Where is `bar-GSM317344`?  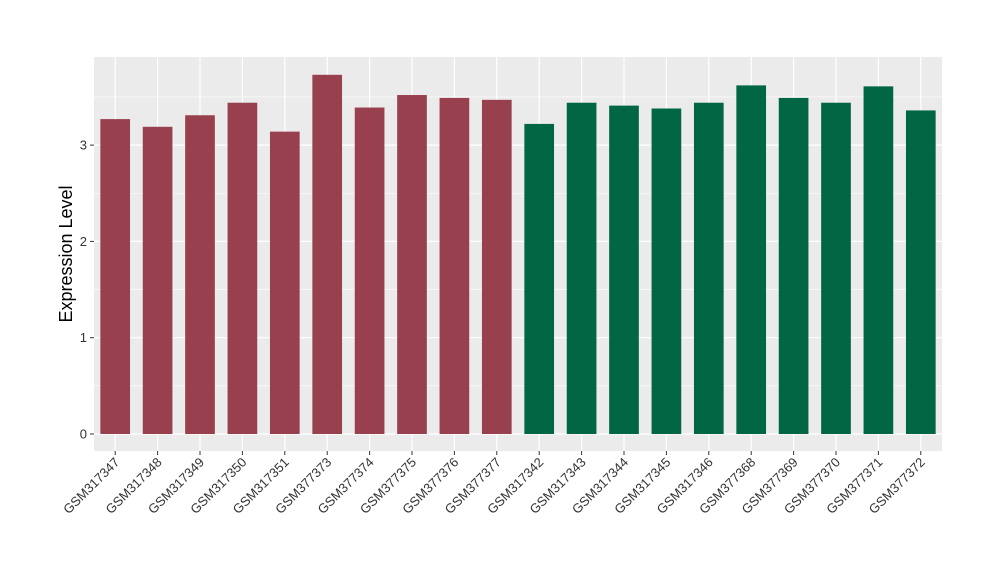 bar-GSM317344 is located at coordinates (624, 269).